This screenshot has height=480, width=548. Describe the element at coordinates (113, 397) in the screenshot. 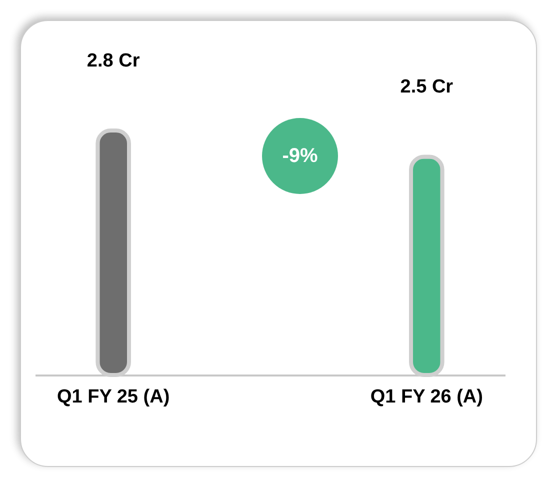

I see `x-tick-label: Q1 FY 25 (A)` at that location.